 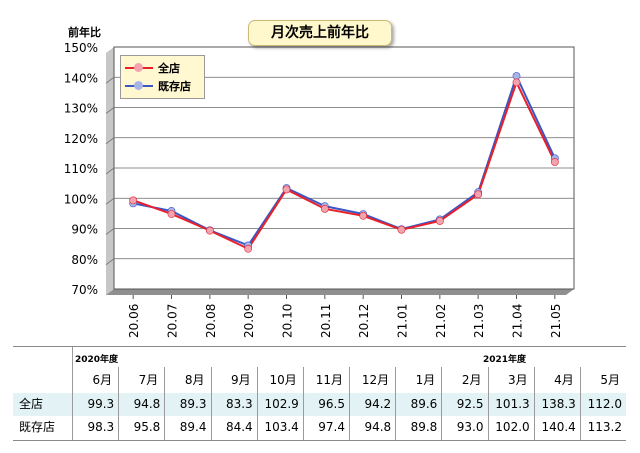 I want to click on table-month-header: 3月, so click(x=518, y=380).